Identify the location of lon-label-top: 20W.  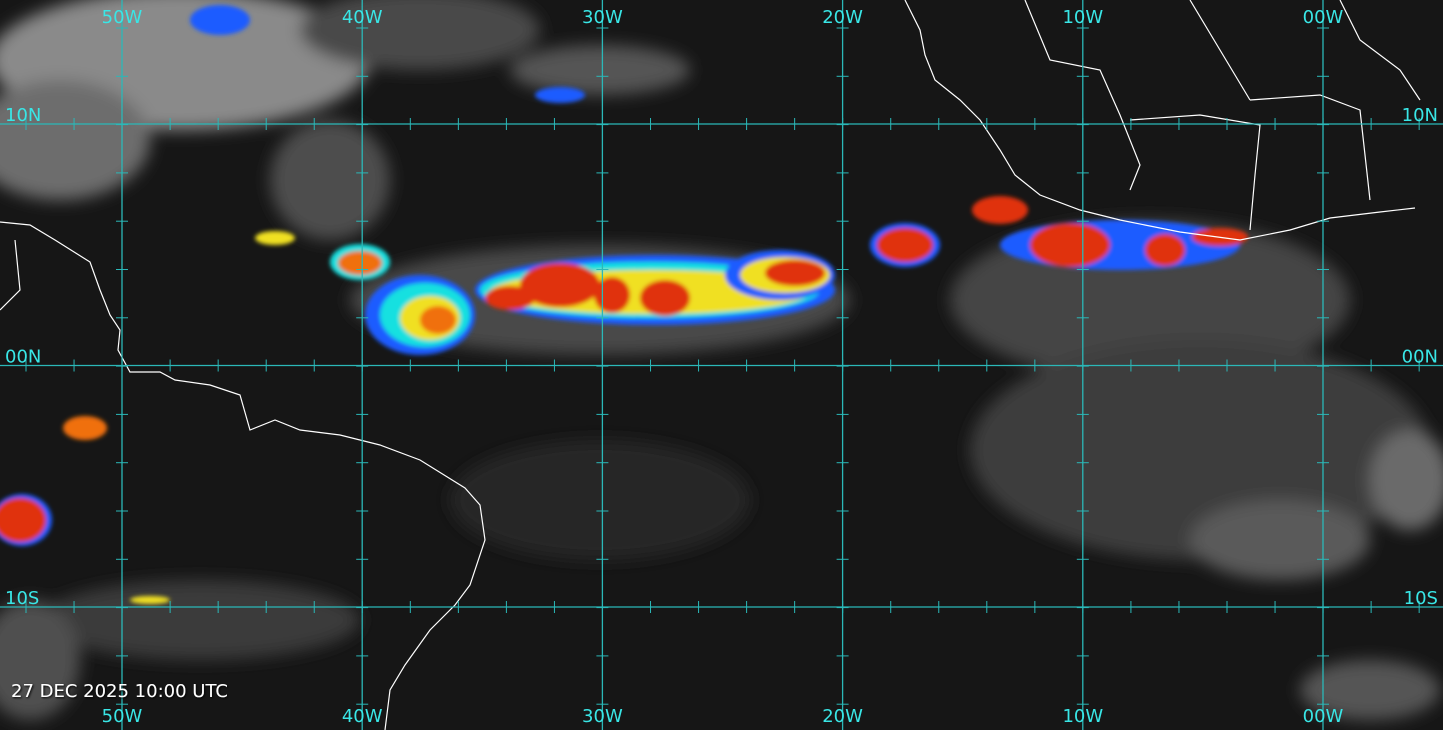
(842, 17).